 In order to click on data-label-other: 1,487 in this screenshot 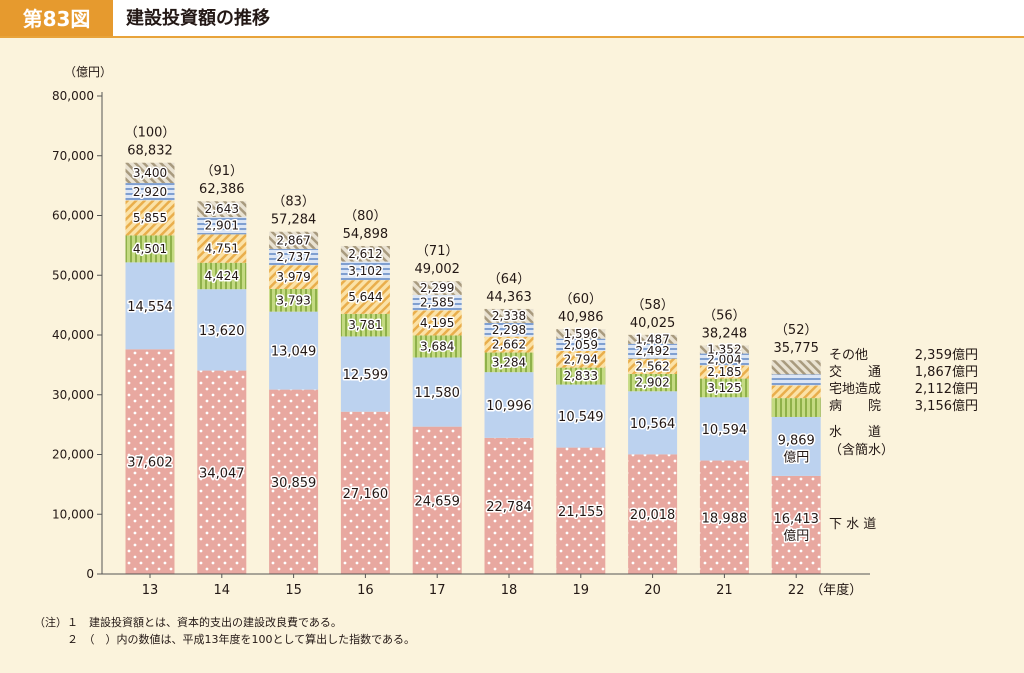, I will do `click(652, 339)`.